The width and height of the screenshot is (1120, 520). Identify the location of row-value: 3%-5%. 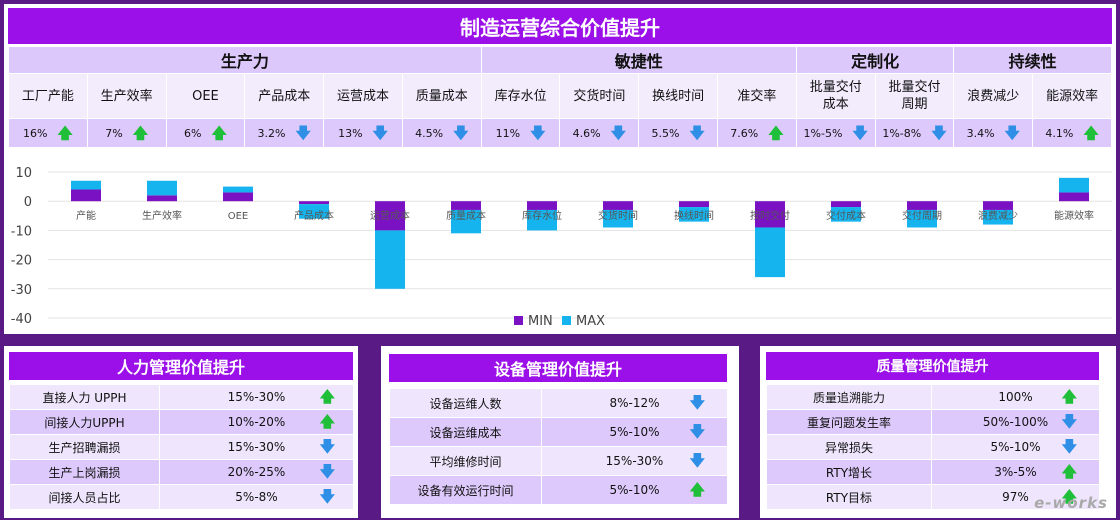
(1015, 472).